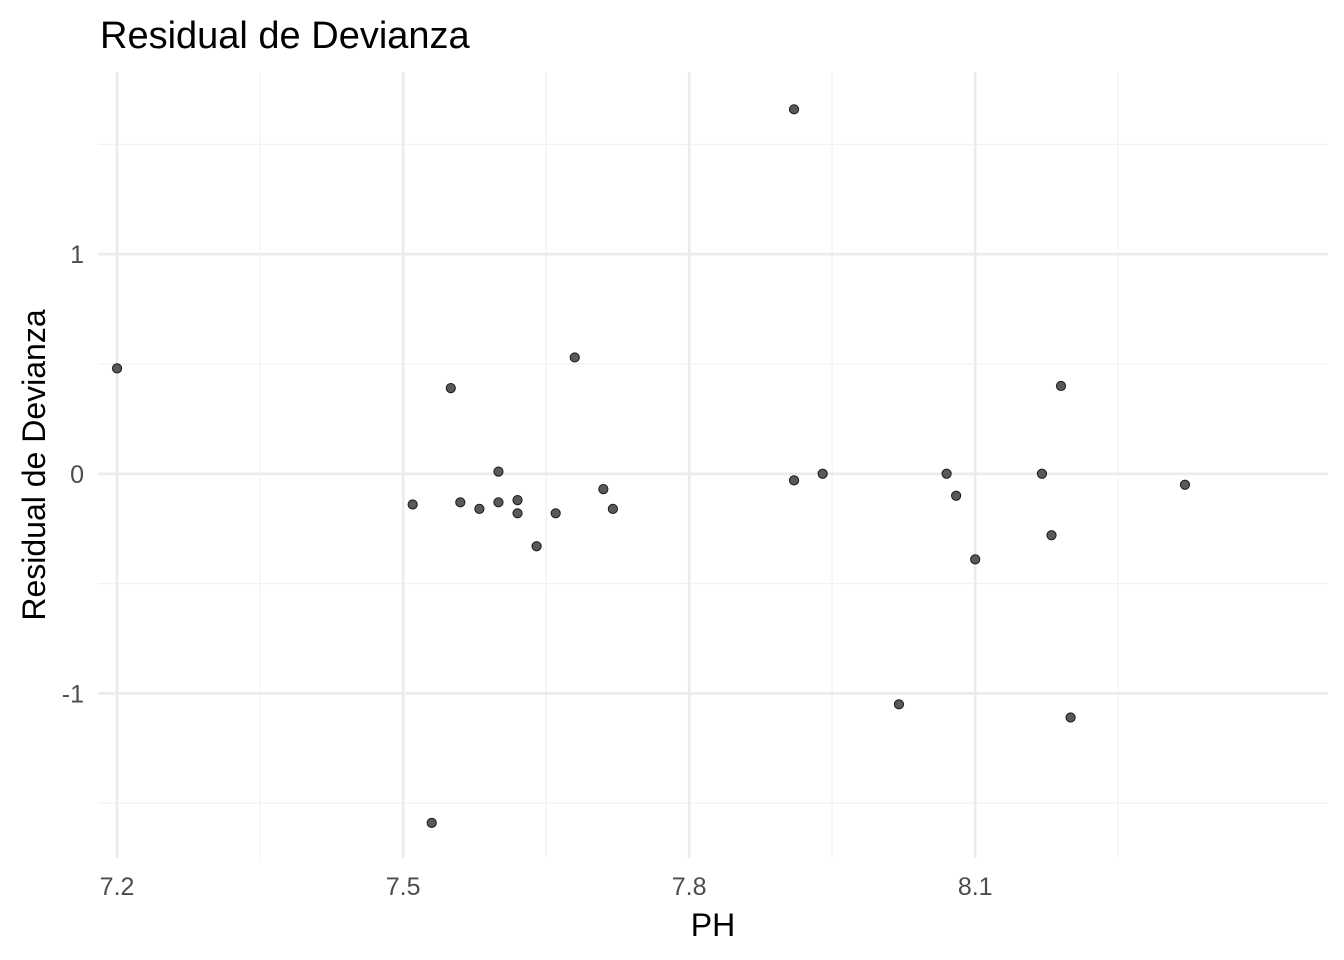 The width and height of the screenshot is (1344, 960). I want to click on x-axis-title: PH, so click(713, 925).